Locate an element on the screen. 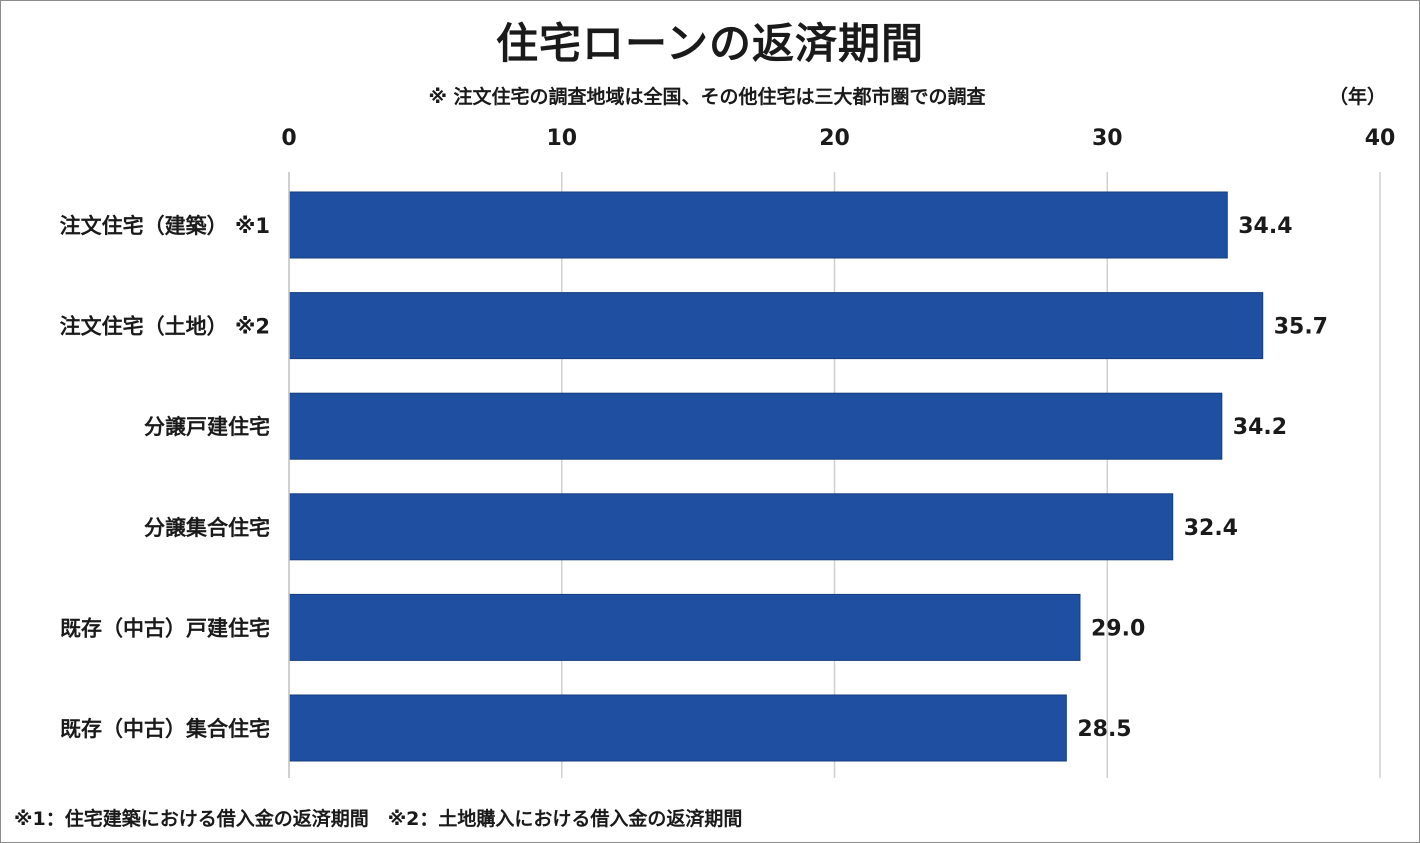 The image size is (1420, 843). data-label: 34.4 is located at coordinates (1265, 226).